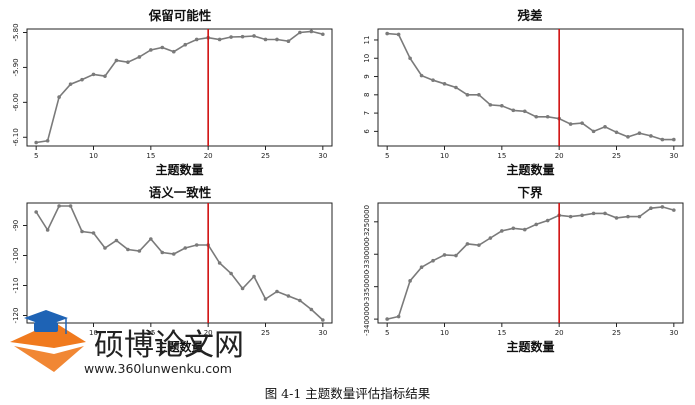  I want to click on chart-title: 下界, so click(530, 192).